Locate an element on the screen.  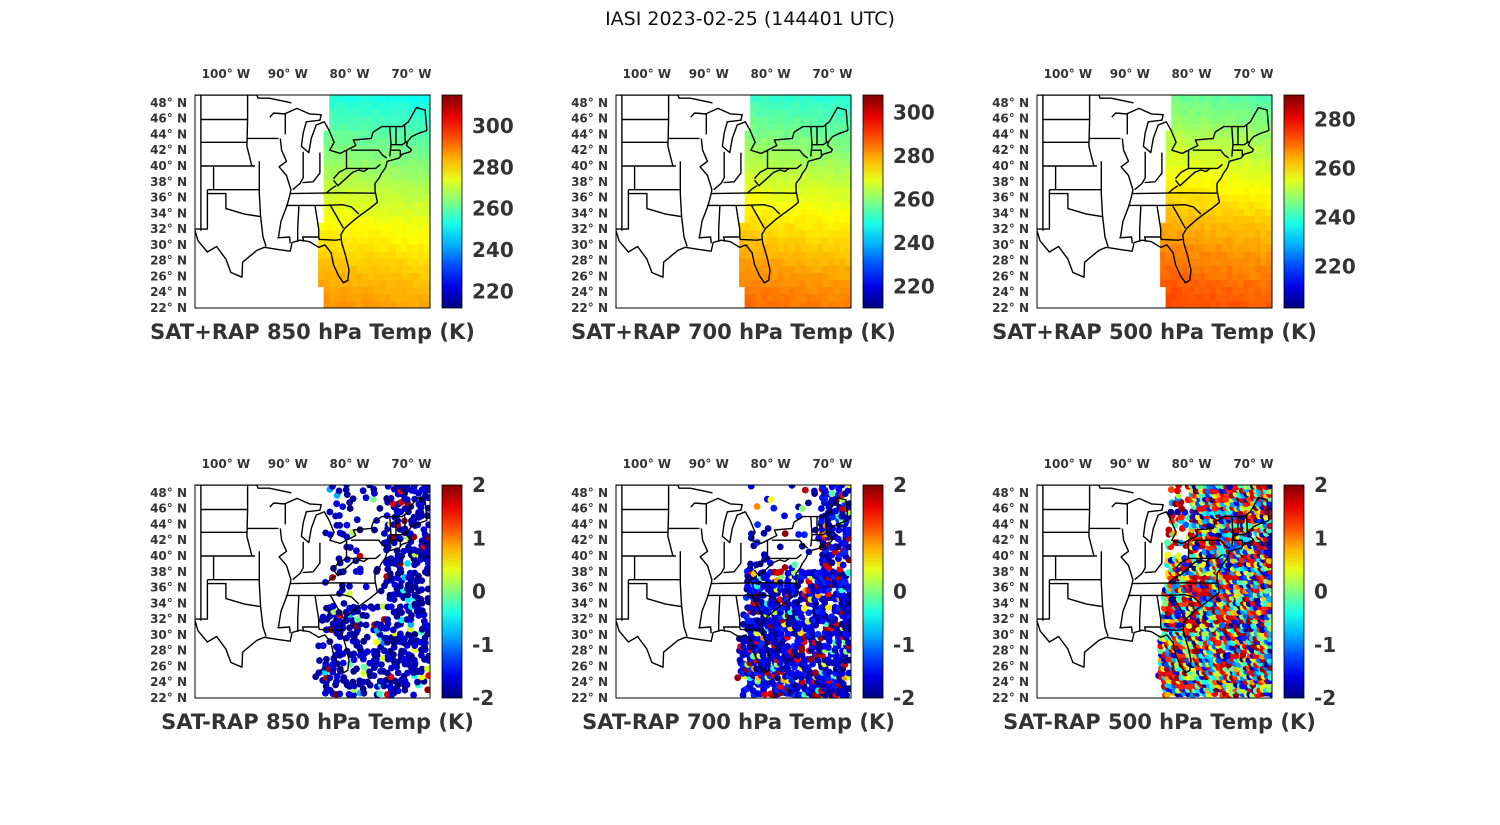
lat-tick-label: 48° N is located at coordinates (1010, 103).